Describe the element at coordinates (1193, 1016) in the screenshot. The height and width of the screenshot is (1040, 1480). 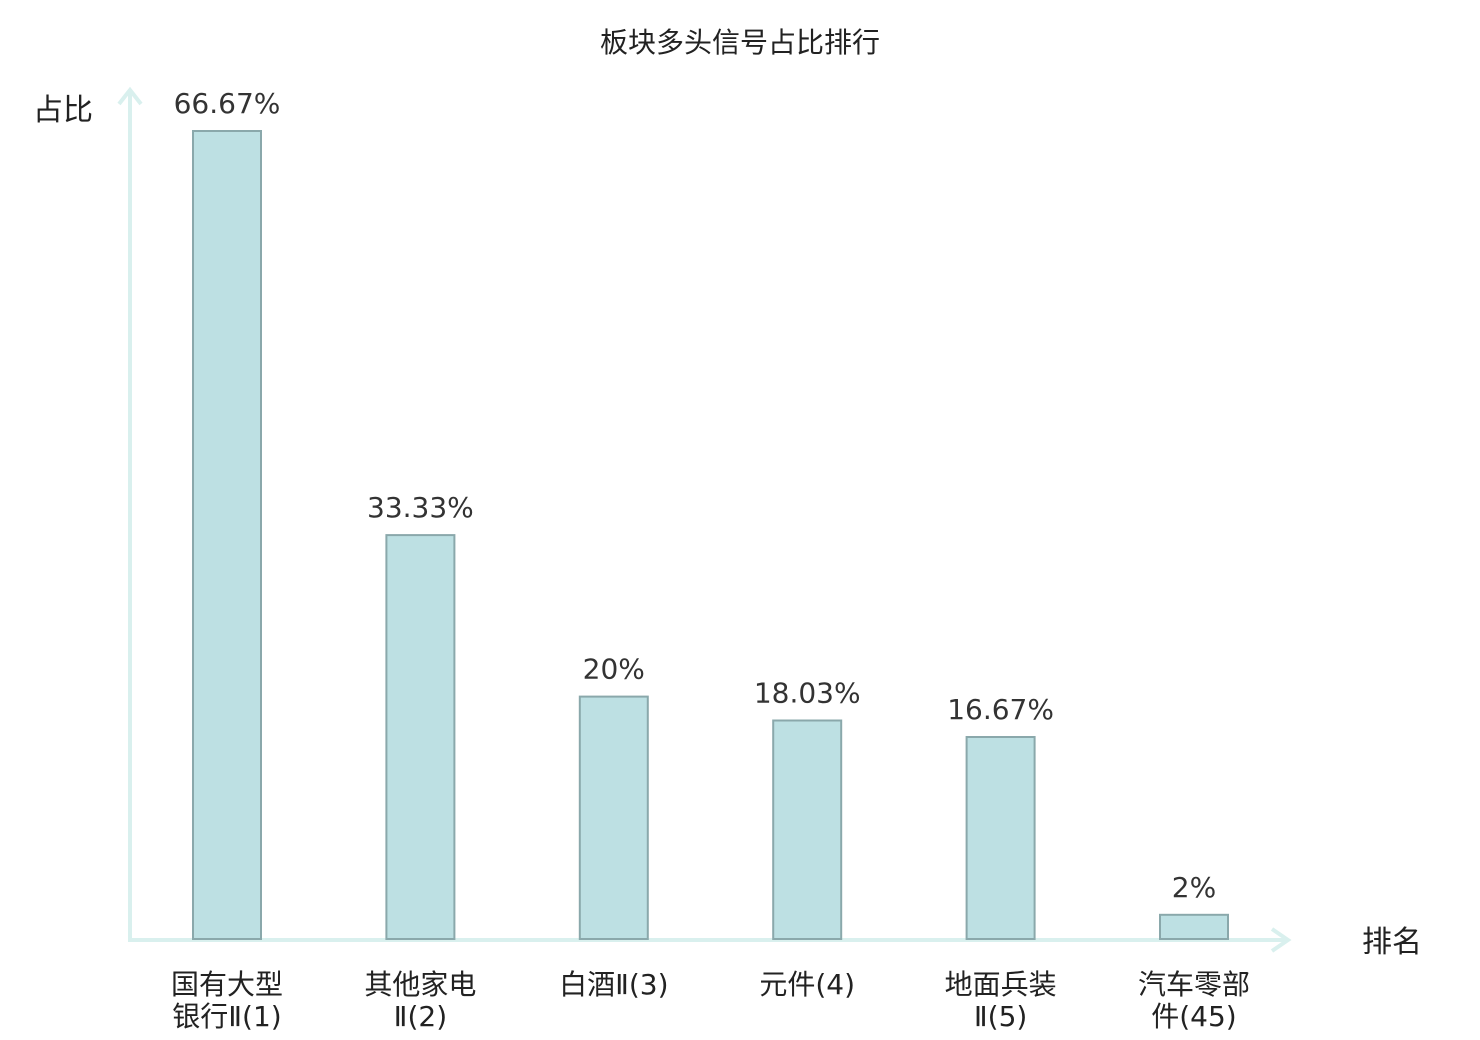
I see `x-tick-label: 件(45)` at that location.